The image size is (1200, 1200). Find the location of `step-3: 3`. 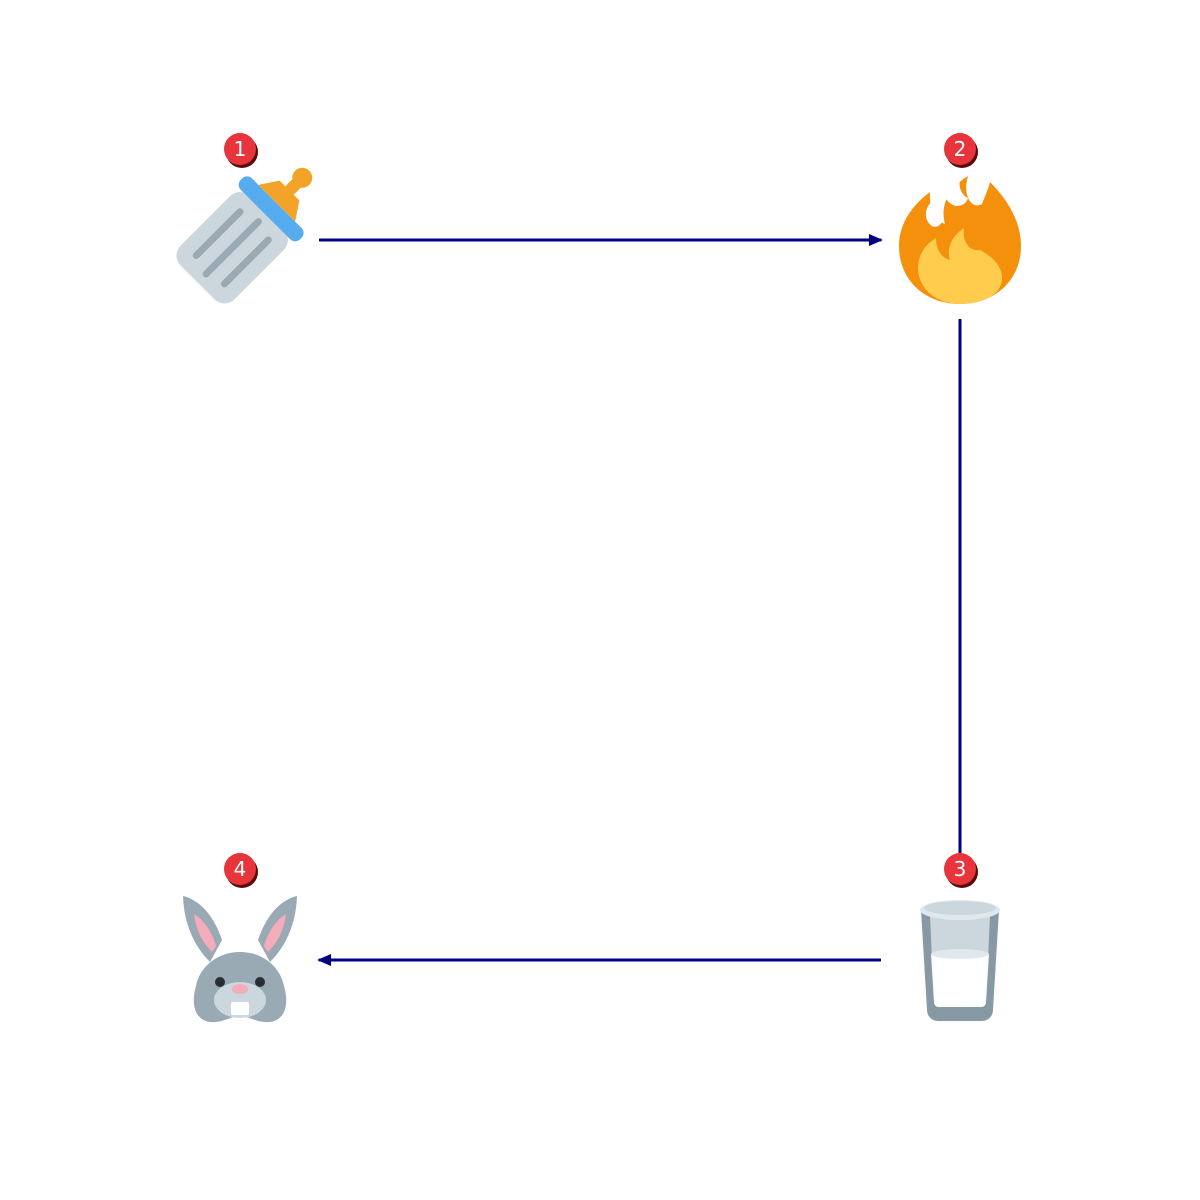

step-3: 3 is located at coordinates (960, 937).